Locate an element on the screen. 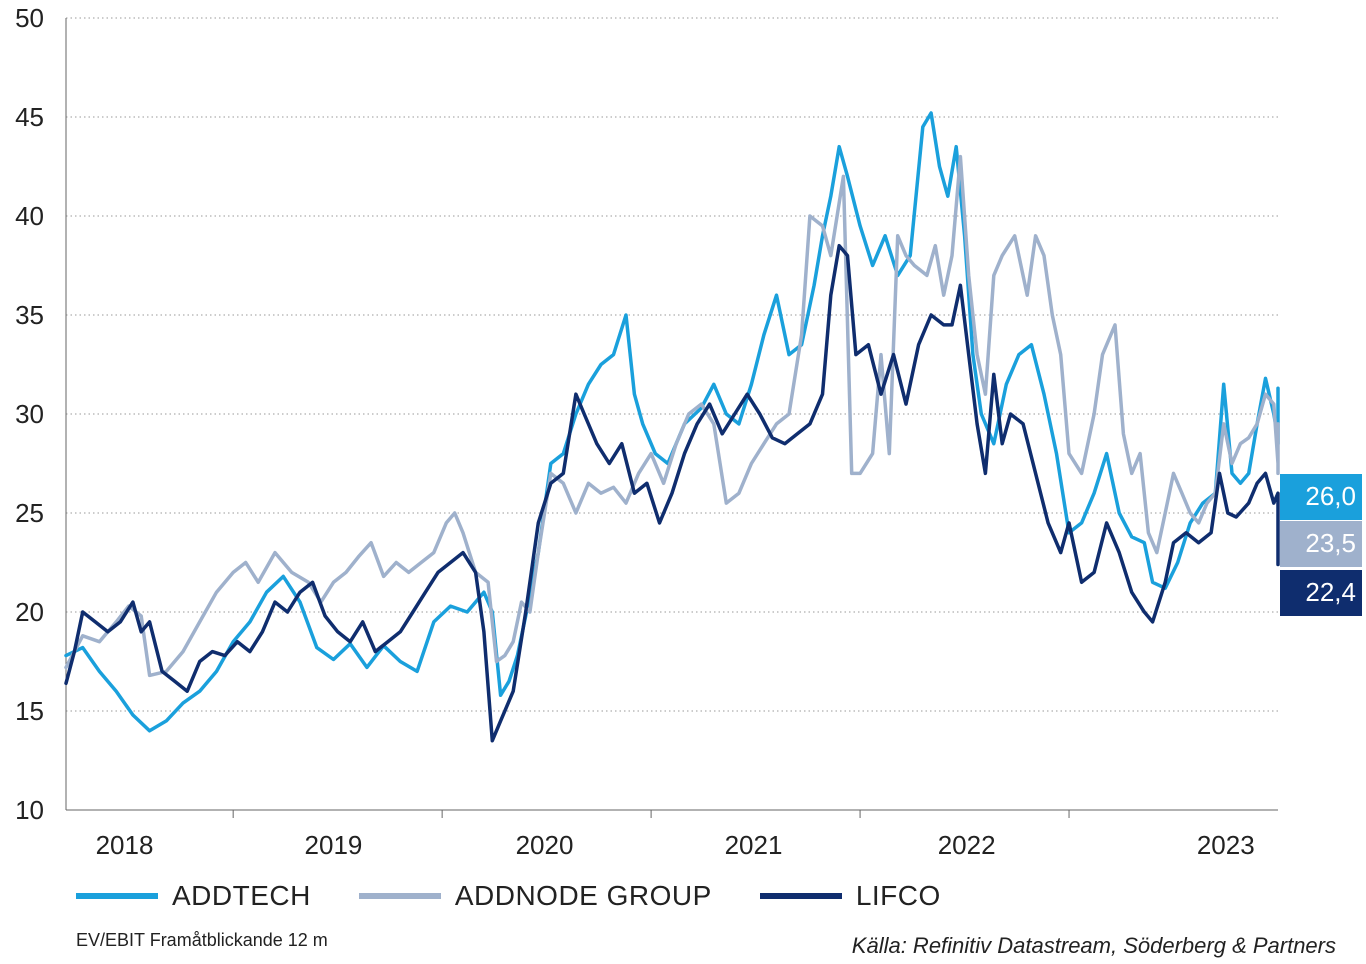  x-axis-ticks: 2018 2019 2020 2021 2022 2023 is located at coordinates (675, 845).